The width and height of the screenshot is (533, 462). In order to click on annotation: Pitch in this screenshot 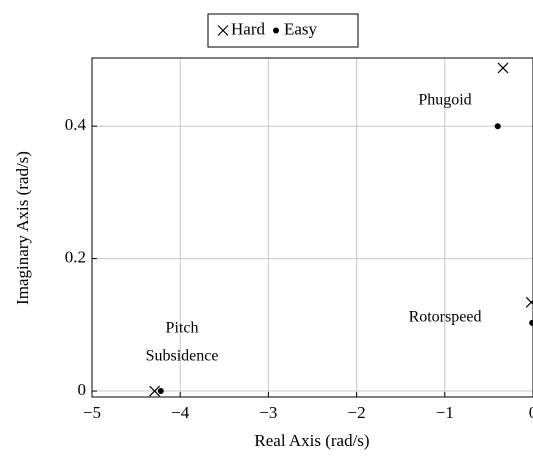, I will do `click(182, 328)`.